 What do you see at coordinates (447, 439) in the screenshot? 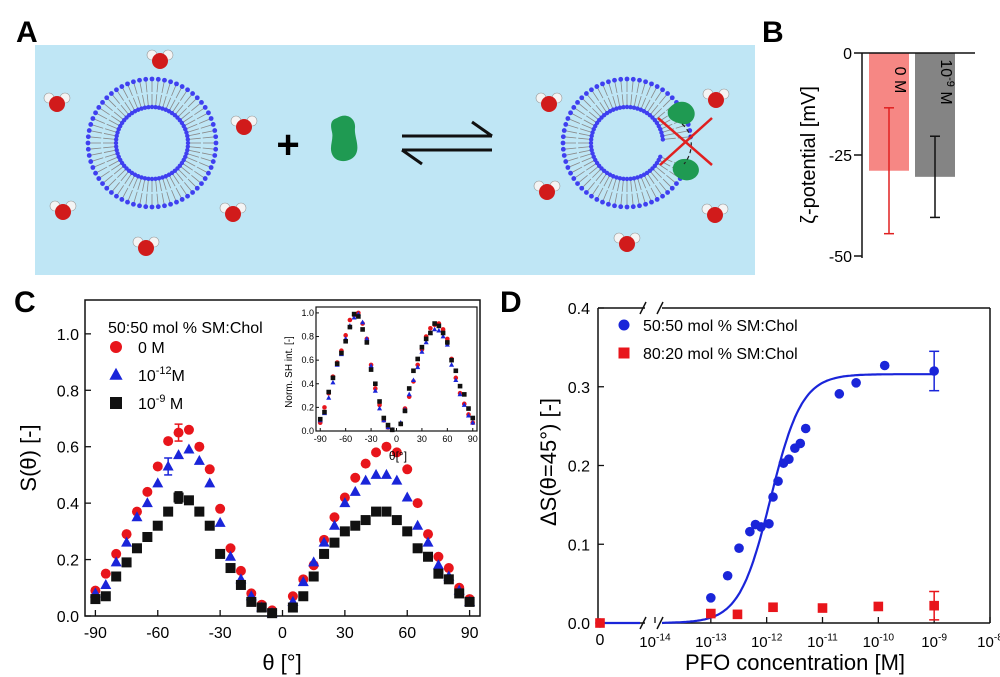
I see `c-inset-xtick-5: 60` at bounding box center [447, 439].